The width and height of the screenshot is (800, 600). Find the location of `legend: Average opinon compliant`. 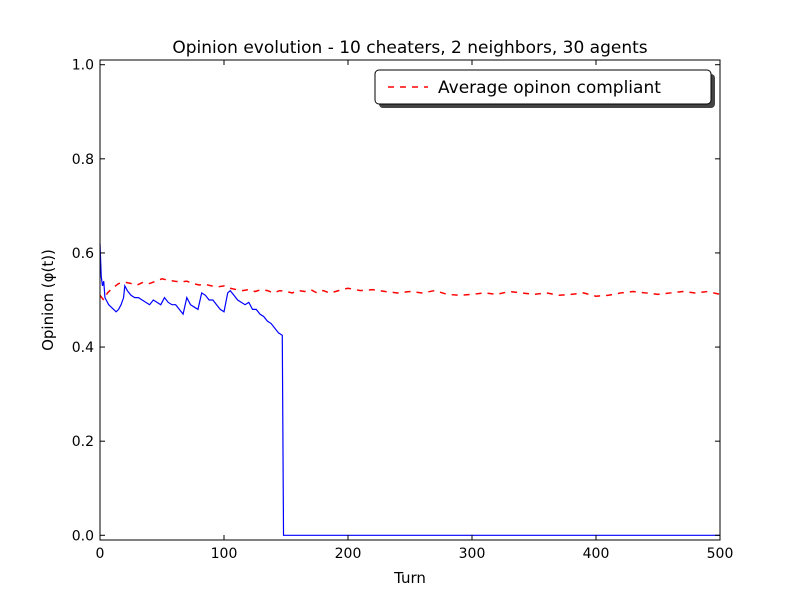

legend: Average opinon compliant is located at coordinates (544, 88).